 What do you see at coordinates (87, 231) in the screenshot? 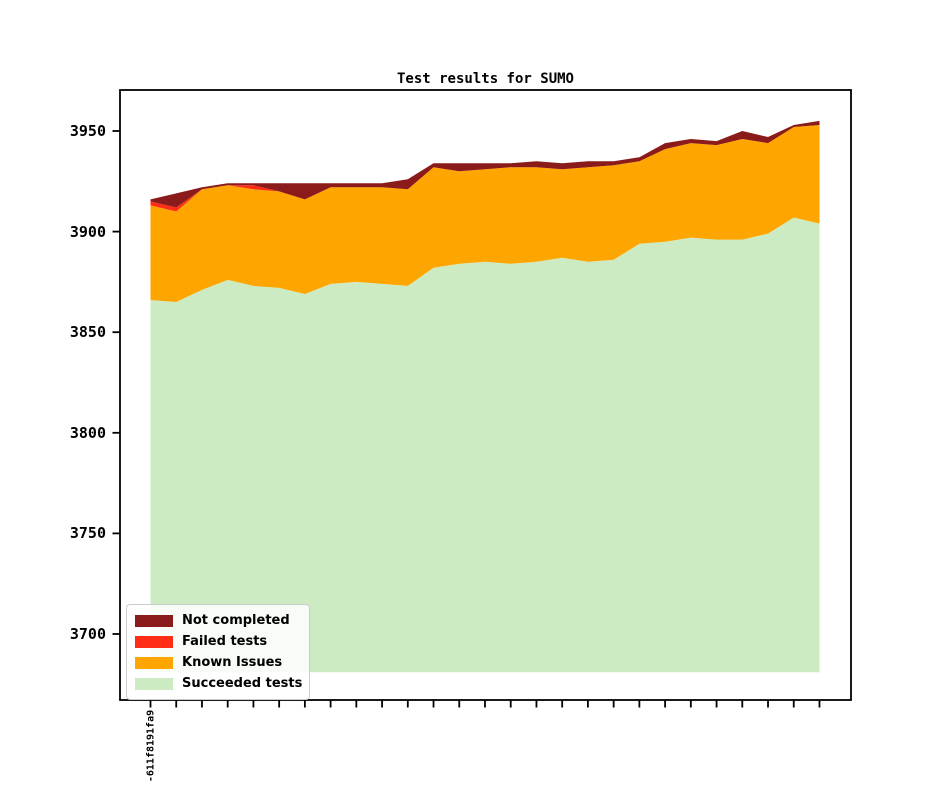
I see `y-tick-label: 3900` at bounding box center [87, 231].